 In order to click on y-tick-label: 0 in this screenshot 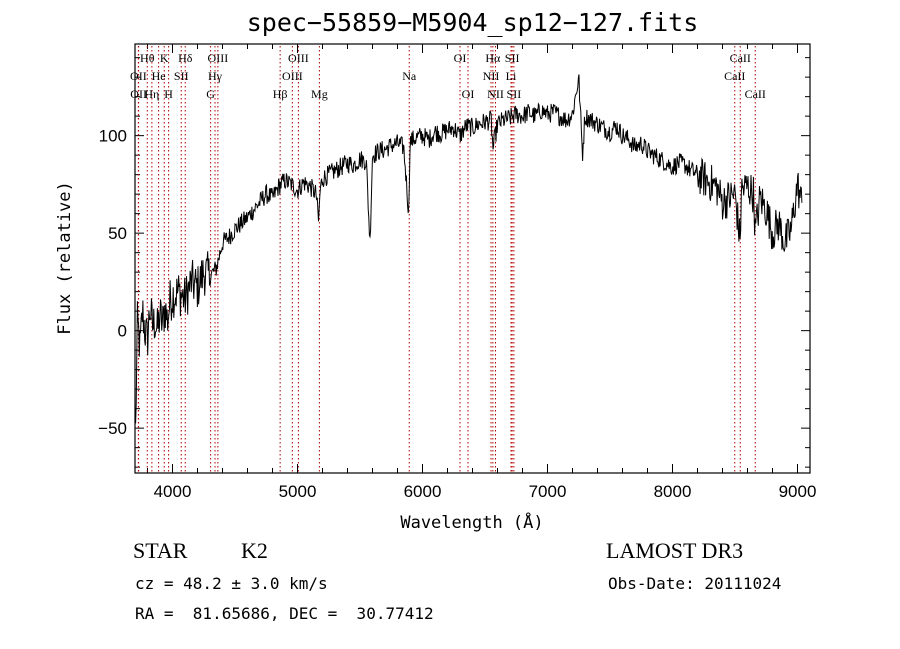, I will do `click(122, 331)`.